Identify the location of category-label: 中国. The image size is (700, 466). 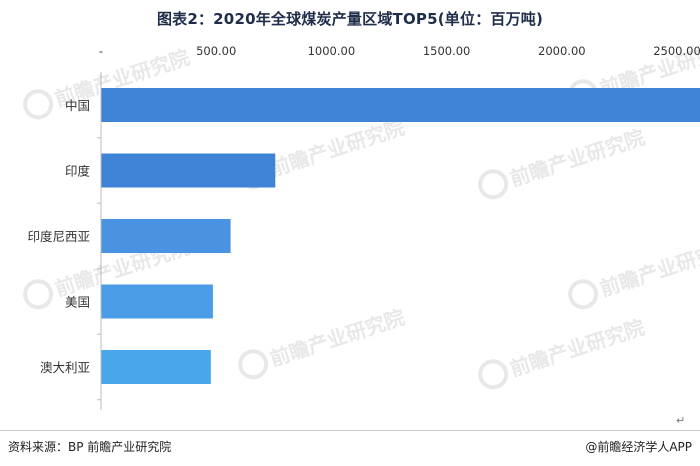
(77, 105).